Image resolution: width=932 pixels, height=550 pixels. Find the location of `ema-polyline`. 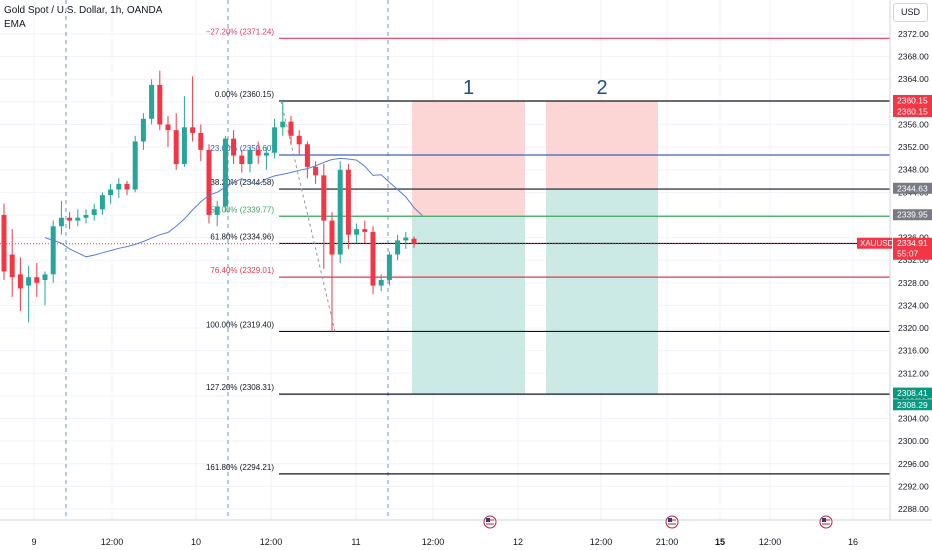

ema-polyline is located at coordinates (233, 207).